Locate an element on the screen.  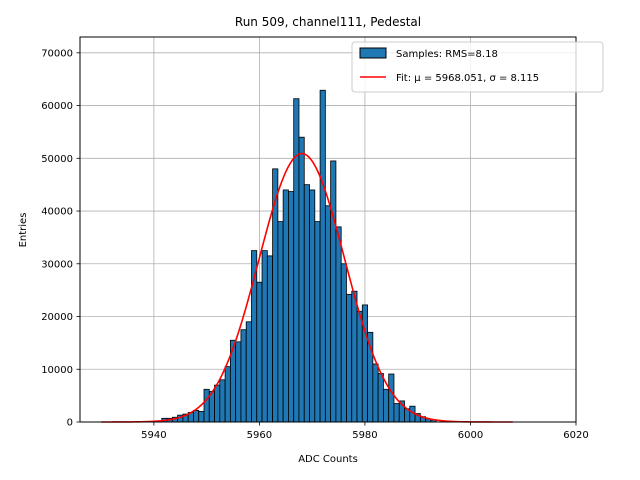
chart-title: Run 509, channel111, Pedestal is located at coordinates (328, 22).